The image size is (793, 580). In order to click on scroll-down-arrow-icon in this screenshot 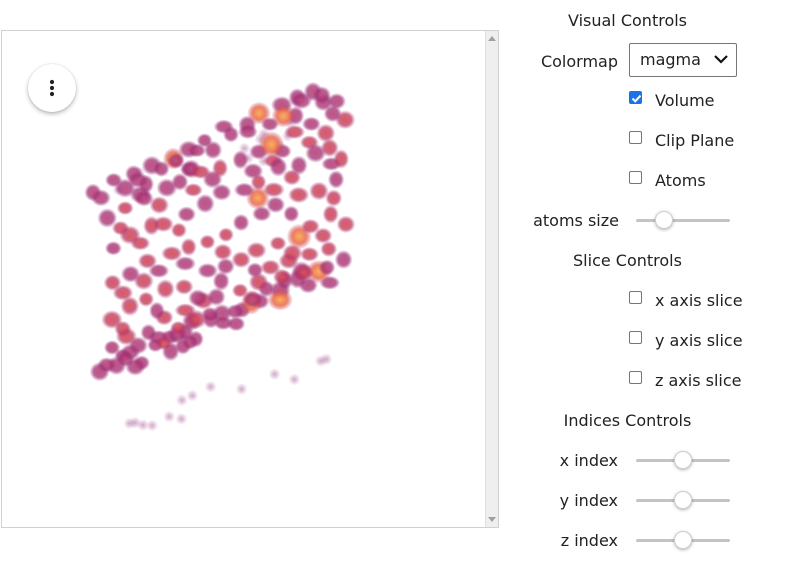, I will do `click(492, 519)`.